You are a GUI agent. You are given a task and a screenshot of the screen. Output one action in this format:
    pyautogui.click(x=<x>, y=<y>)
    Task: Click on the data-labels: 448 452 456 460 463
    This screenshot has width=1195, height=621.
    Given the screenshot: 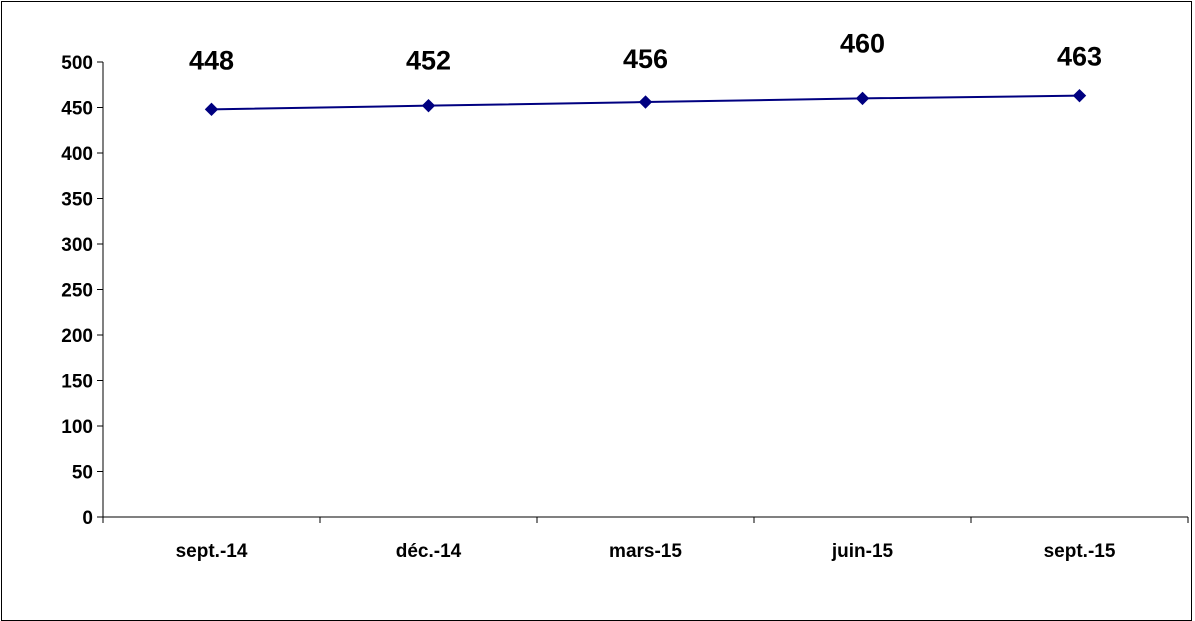 What is the action you would take?
    pyautogui.click(x=645, y=51)
    